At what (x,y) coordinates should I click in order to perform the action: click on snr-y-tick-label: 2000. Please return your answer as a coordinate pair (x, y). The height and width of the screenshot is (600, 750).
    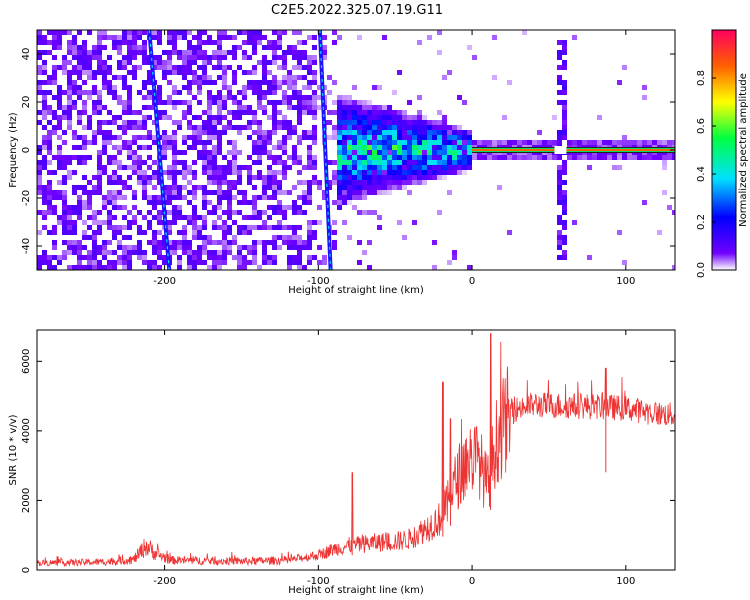
    Looking at the image, I should click on (26, 500).